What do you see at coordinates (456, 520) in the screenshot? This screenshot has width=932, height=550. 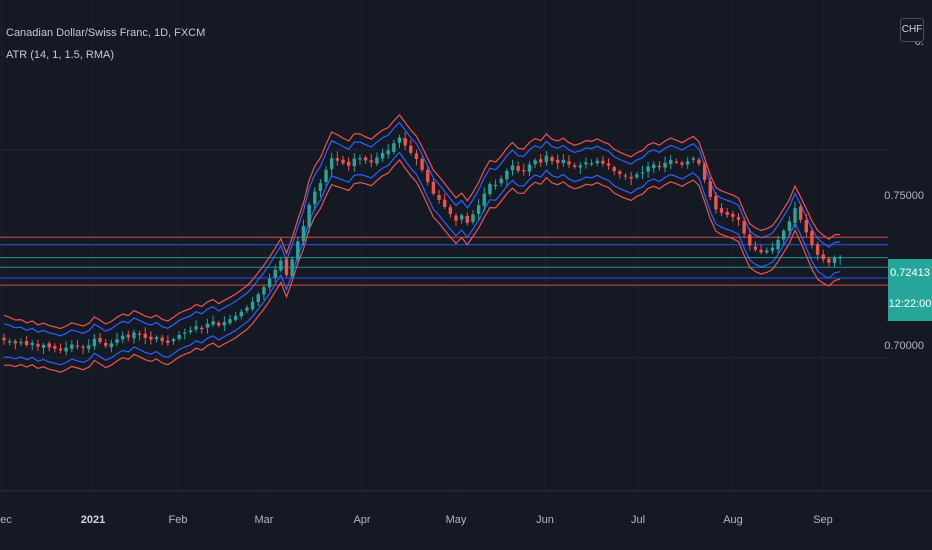 I see `time-label-may: May` at bounding box center [456, 520].